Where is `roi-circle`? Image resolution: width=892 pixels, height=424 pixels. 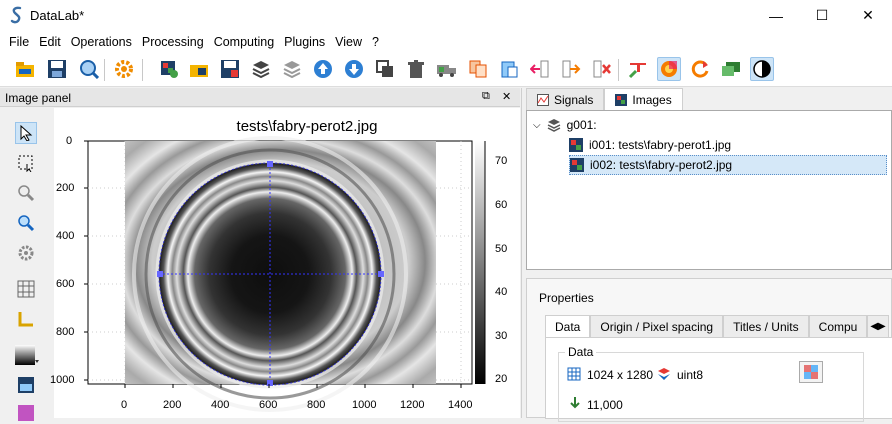 roi-circle is located at coordinates (270, 273).